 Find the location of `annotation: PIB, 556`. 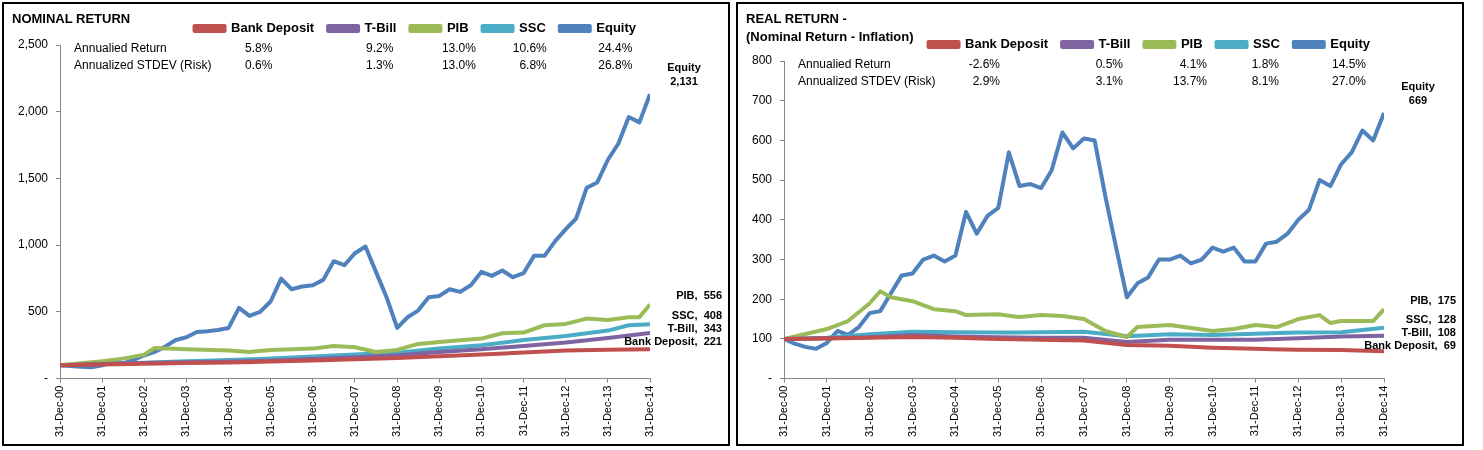

annotation: PIB, 556 is located at coordinates (699, 295).